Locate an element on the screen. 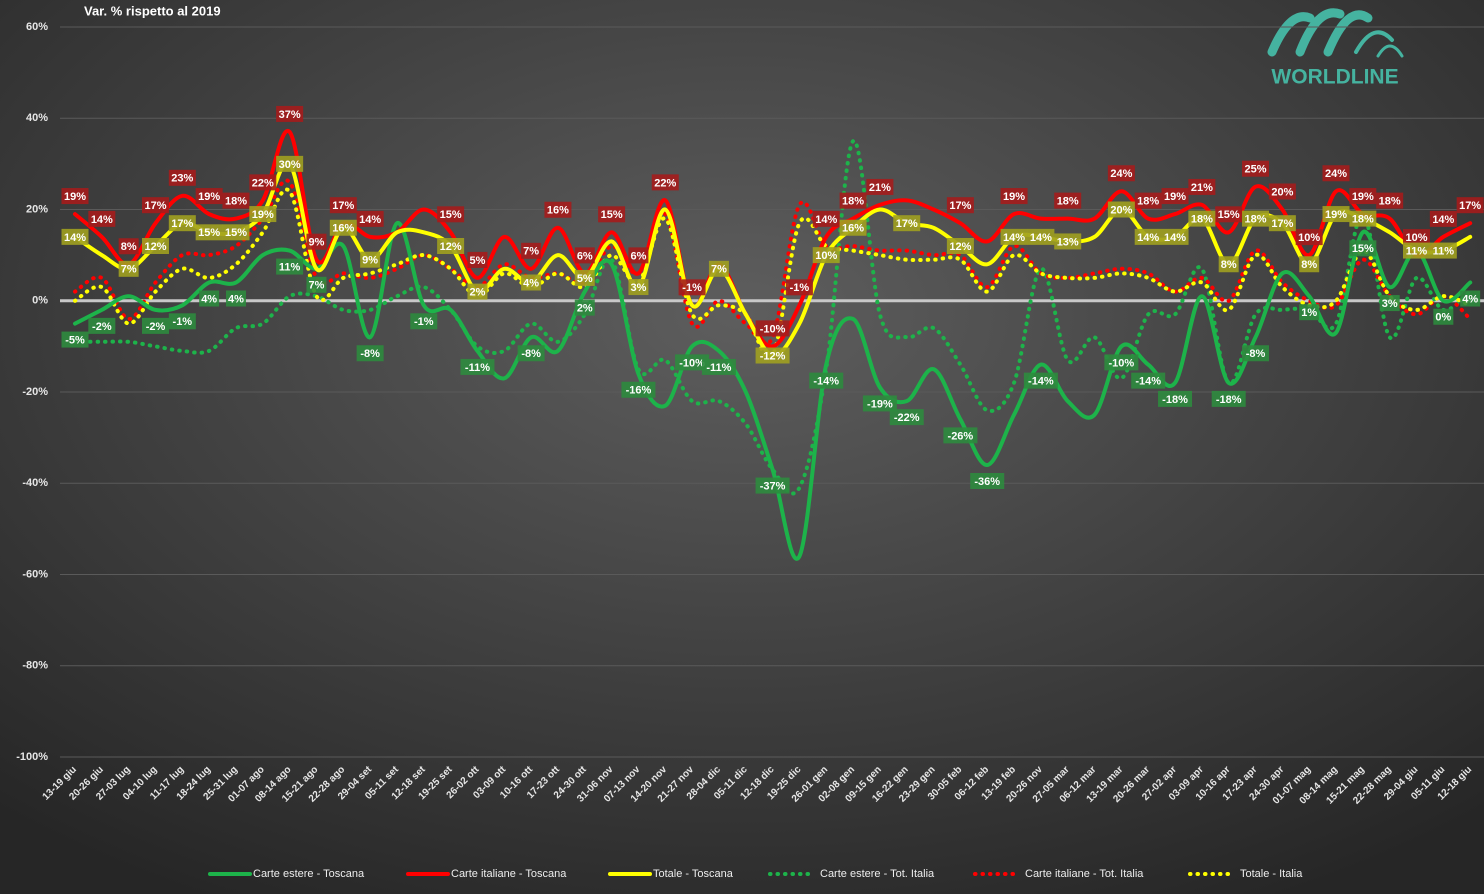  y-tick-label: 40% is located at coordinates (37, 118).